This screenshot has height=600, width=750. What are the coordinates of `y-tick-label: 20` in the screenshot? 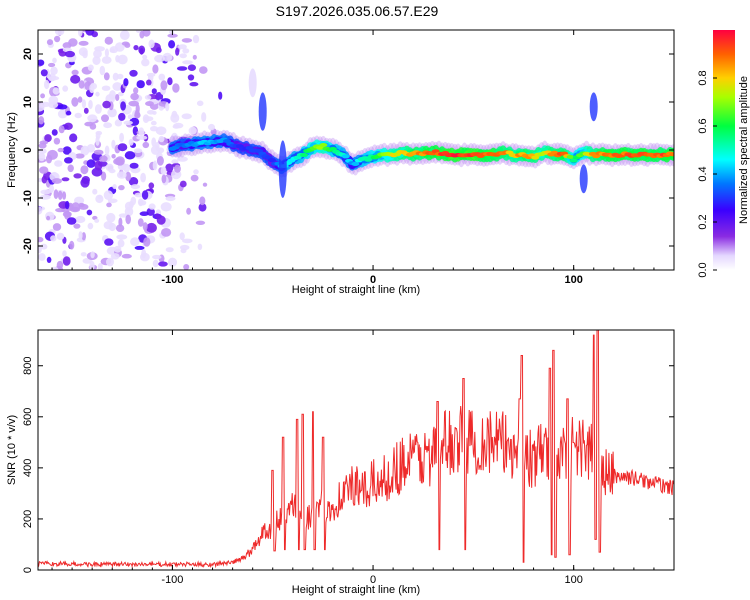 It's located at (28, 54).